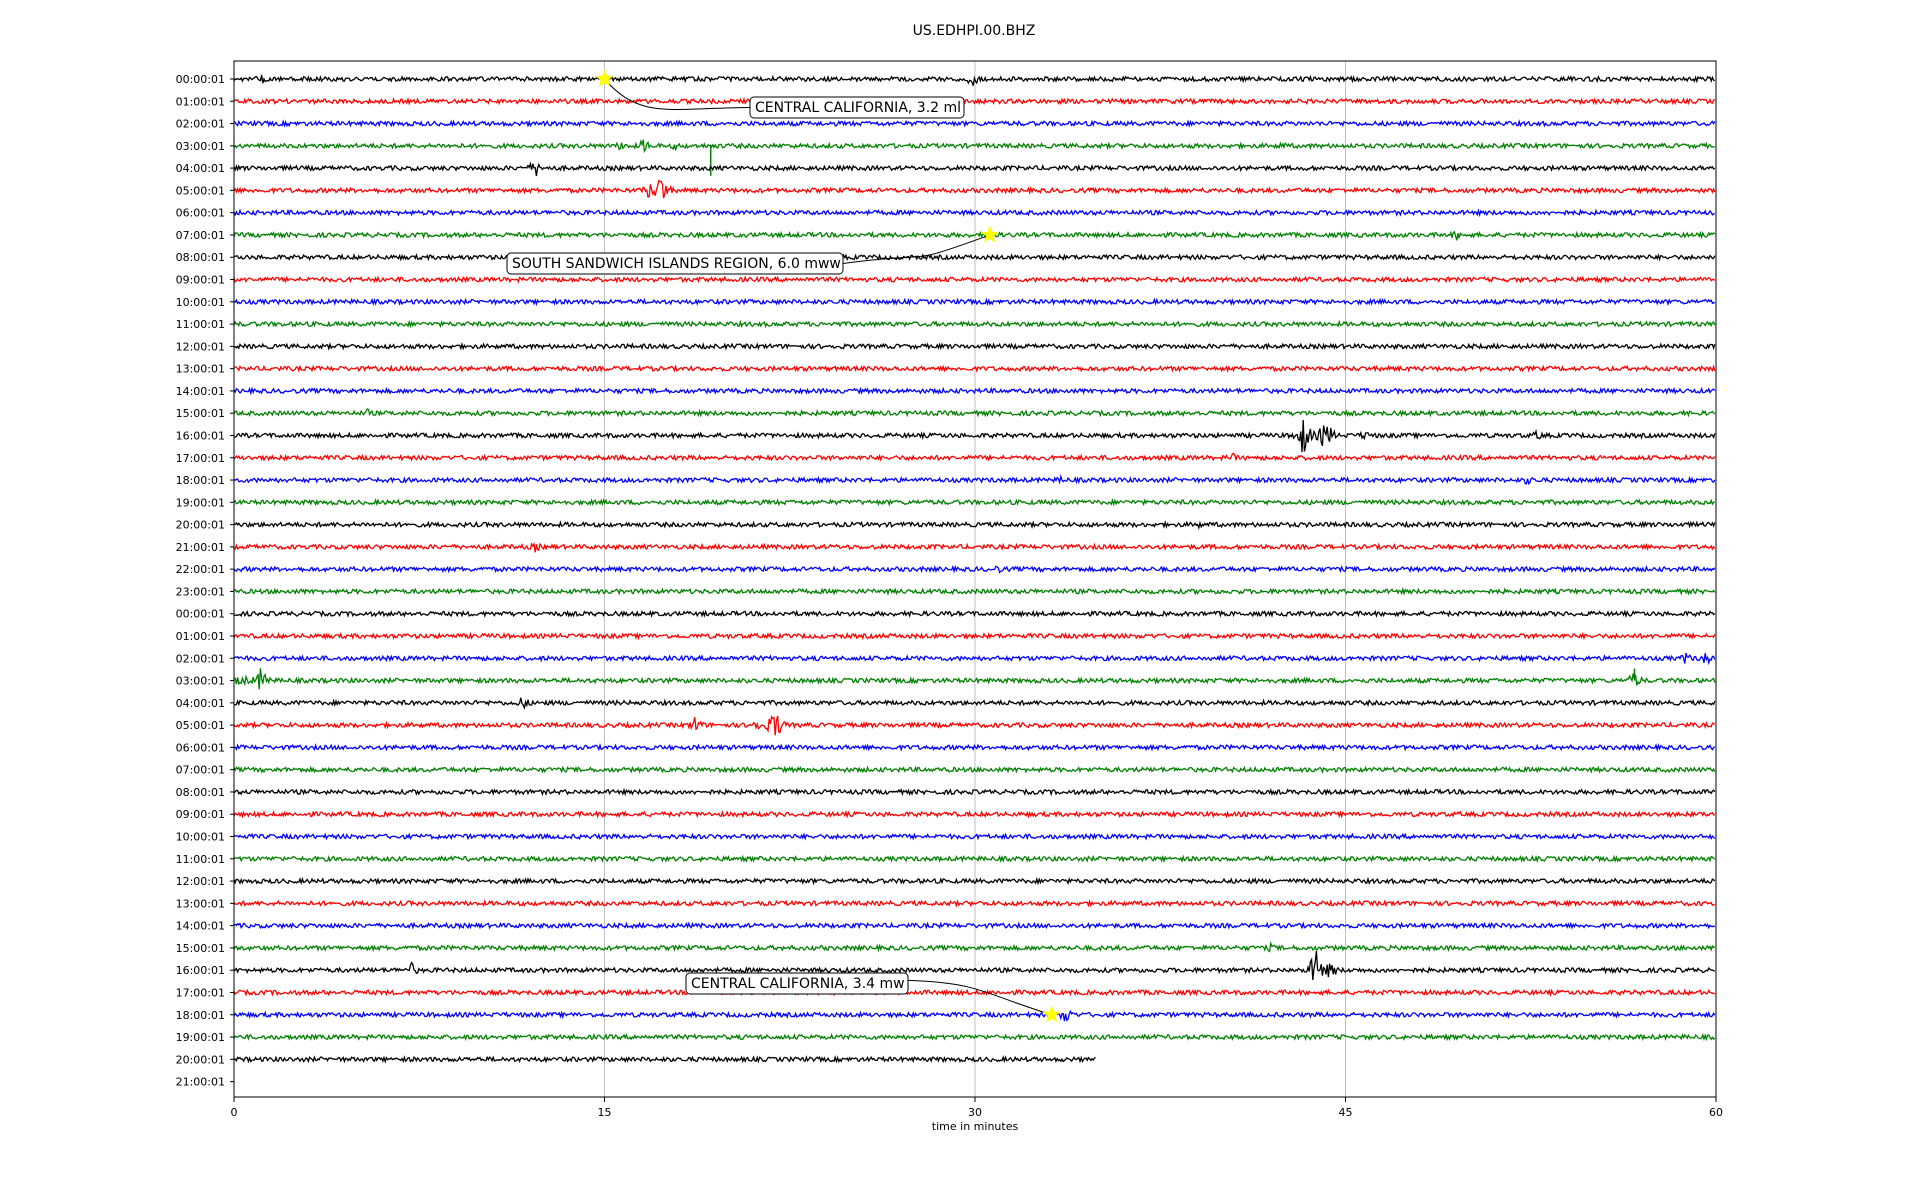 The image size is (1920, 1200). What do you see at coordinates (752, 250) in the screenshot?
I see `event-callout-1: SOUTH SANDWICH ISLANDS REGION, 6.0 mww` at bounding box center [752, 250].